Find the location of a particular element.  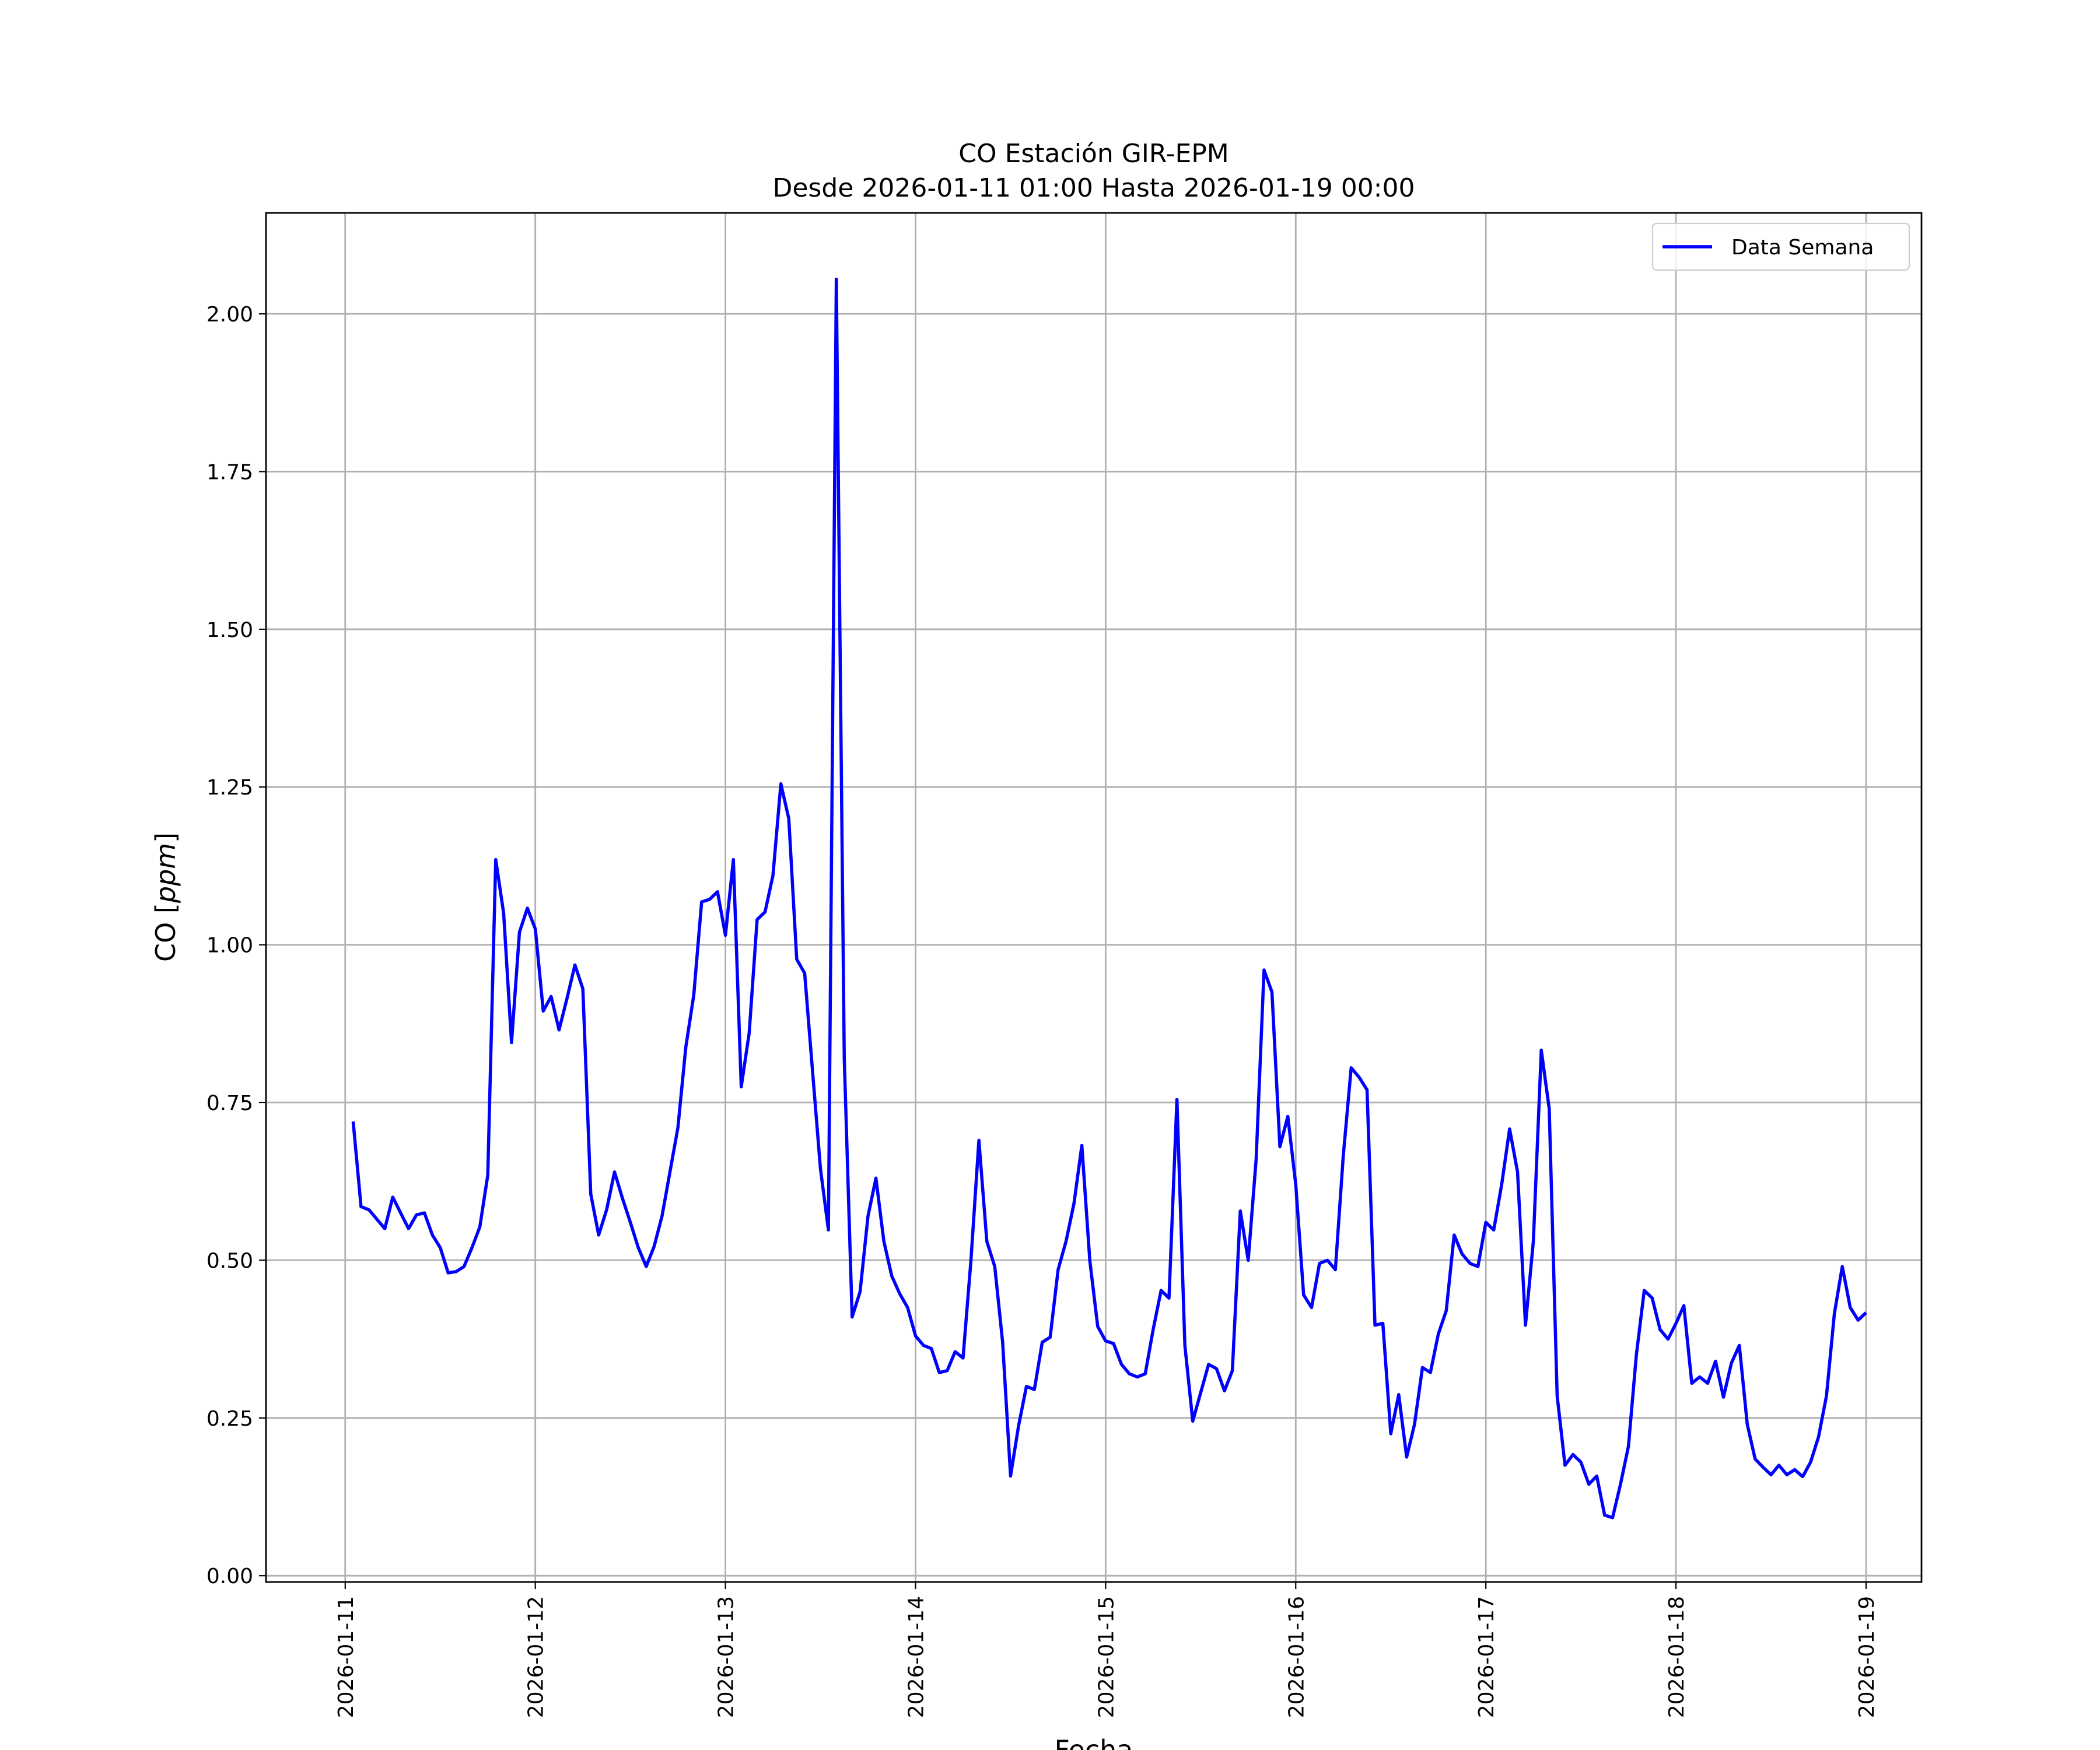

legend: Data Semana is located at coordinates (1780, 246).